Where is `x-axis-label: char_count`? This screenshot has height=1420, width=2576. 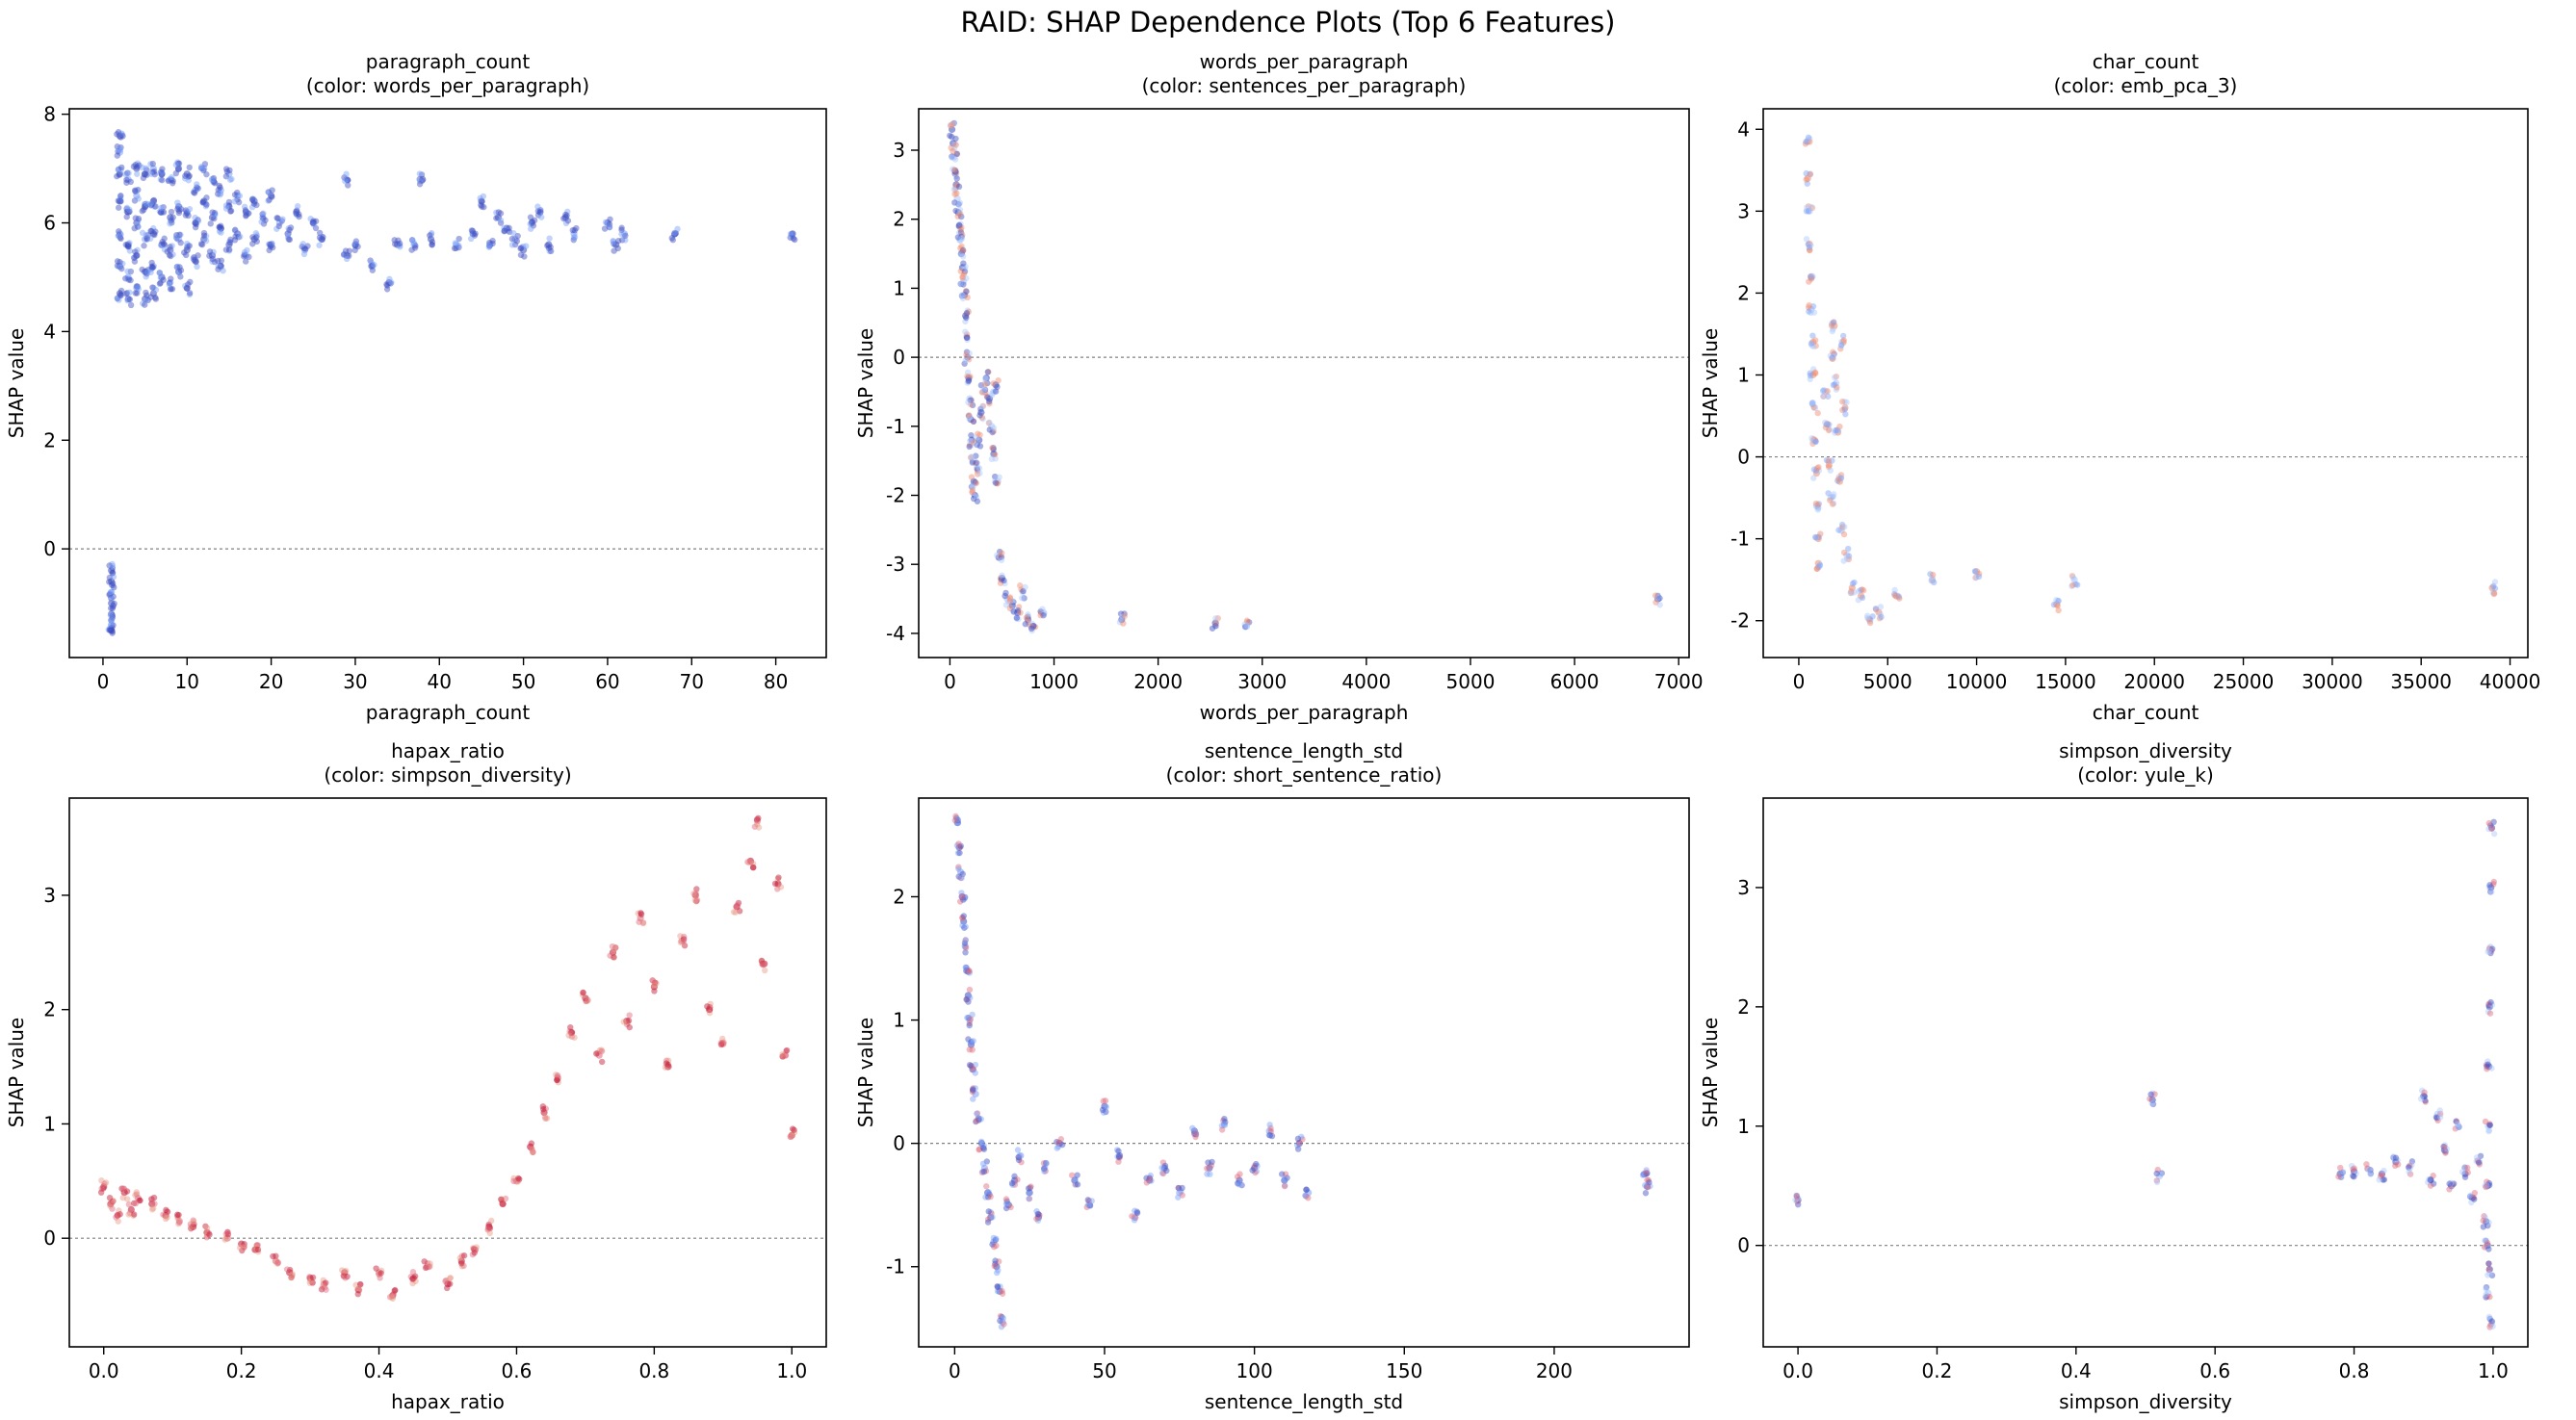
x-axis-label: char_count is located at coordinates (2146, 712).